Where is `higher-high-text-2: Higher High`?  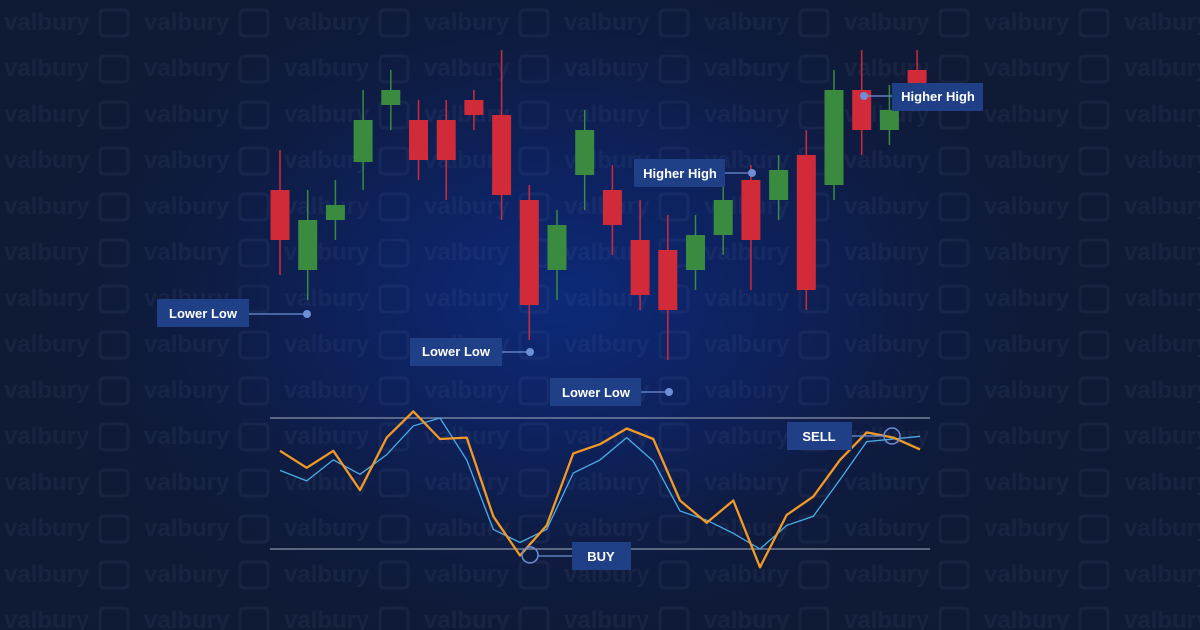
higher-high-text-2: Higher High is located at coordinates (938, 96).